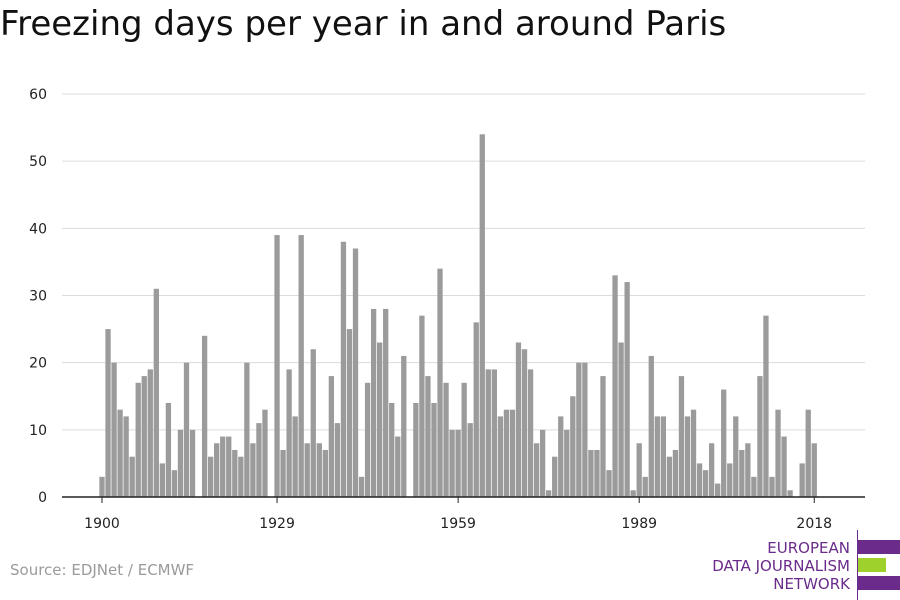 The height and width of the screenshot is (600, 900). I want to click on logo-bar-purple-bottom, so click(879, 583).